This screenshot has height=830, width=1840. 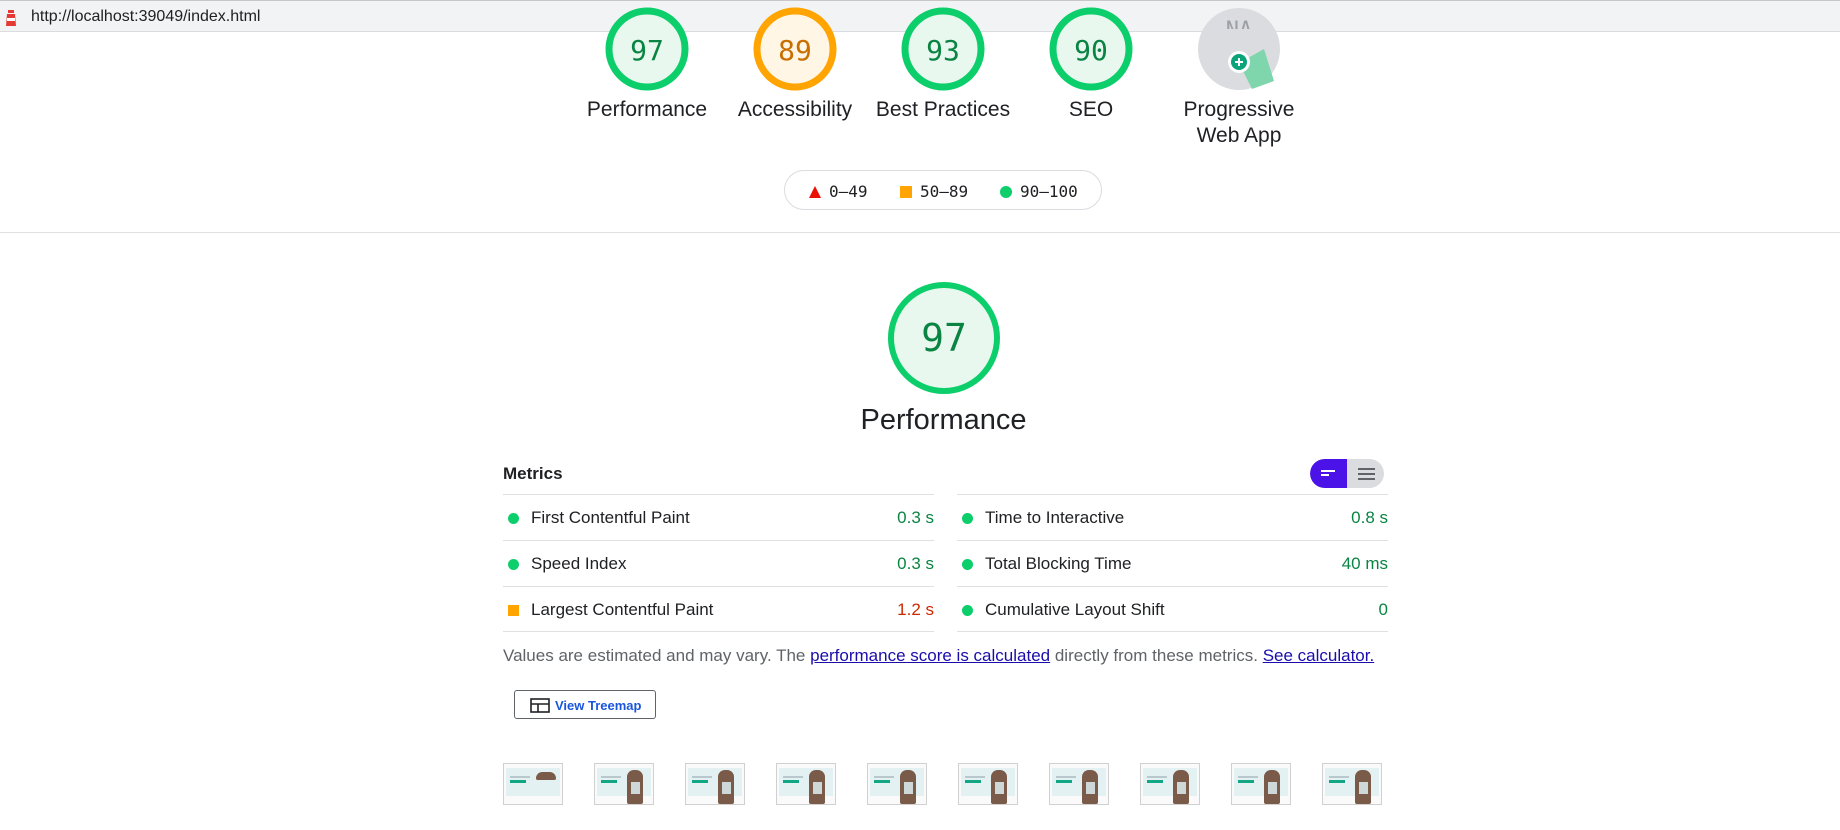 I want to click on performance-gauge-large: 97, so click(x=944, y=338).